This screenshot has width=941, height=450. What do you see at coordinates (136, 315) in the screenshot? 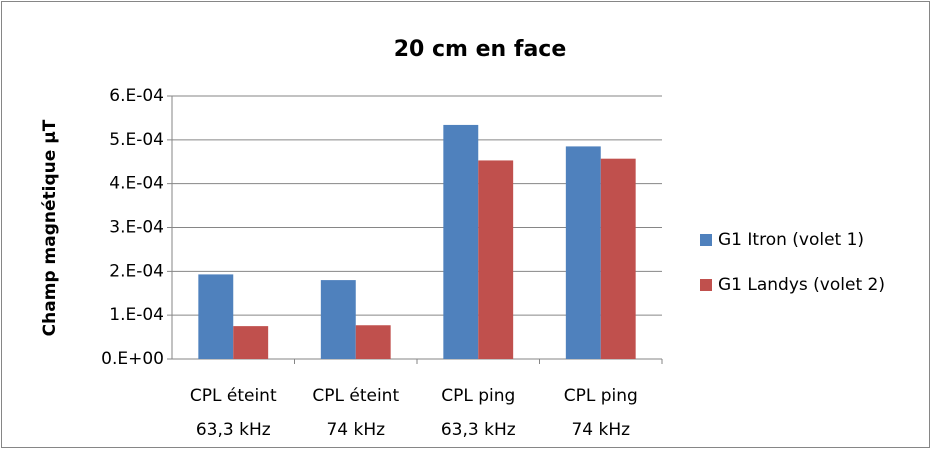
I see `y-tick-label: 1.E-04` at bounding box center [136, 315].